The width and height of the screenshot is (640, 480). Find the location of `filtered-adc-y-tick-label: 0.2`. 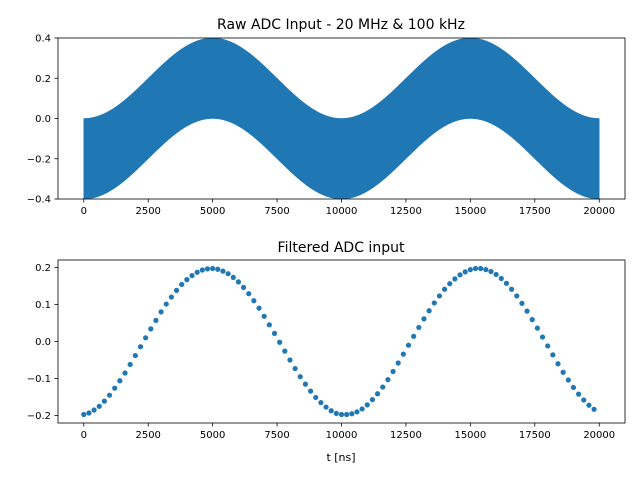

filtered-adc-y-tick-label: 0.2 is located at coordinates (43, 268).